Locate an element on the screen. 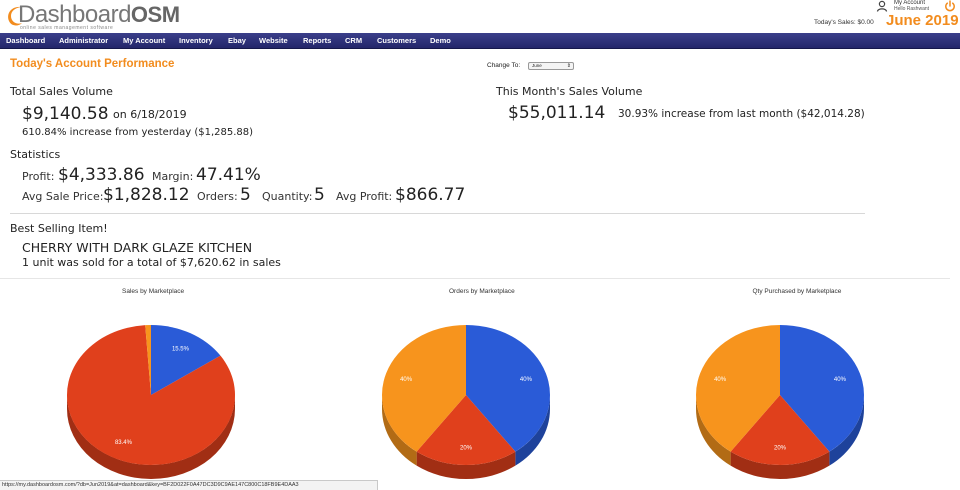 This screenshot has height=490, width=960. total-sales-date: on 6/18/2019 is located at coordinates (150, 114).